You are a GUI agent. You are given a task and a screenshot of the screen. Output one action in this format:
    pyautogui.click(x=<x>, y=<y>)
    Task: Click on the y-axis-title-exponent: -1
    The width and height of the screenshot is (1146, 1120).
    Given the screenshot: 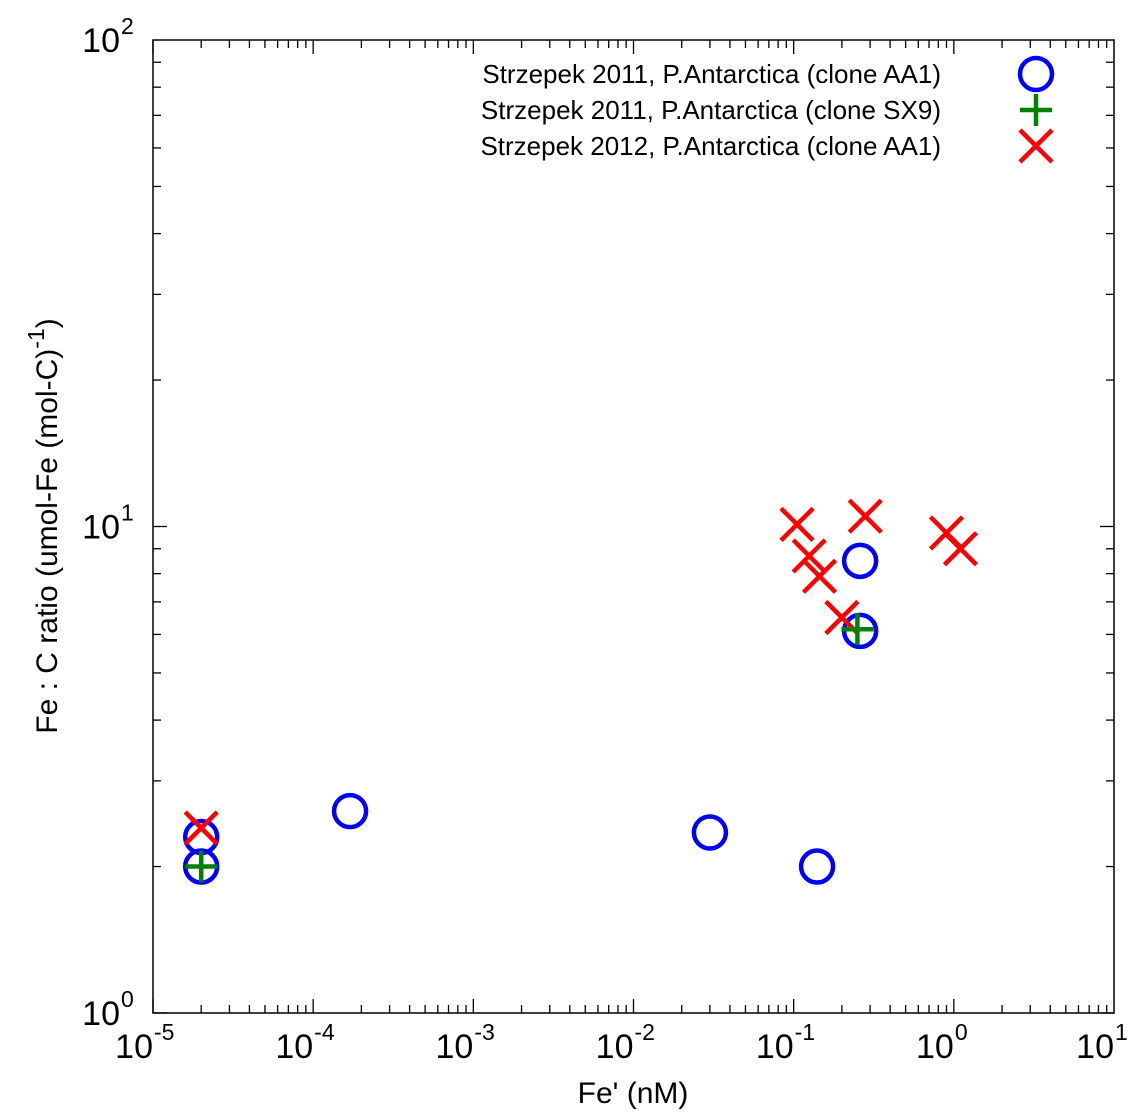 What is the action you would take?
    pyautogui.click(x=36, y=338)
    